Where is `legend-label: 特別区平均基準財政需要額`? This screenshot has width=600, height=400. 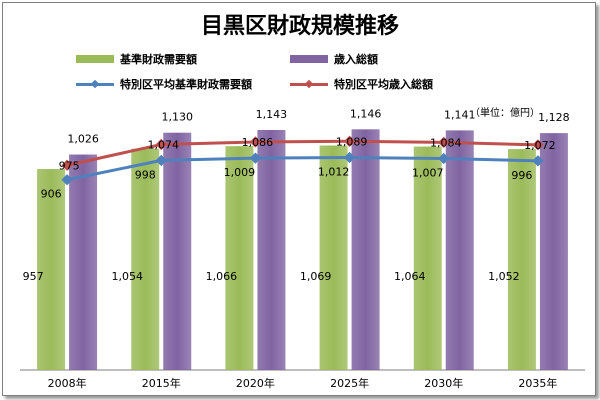 legend-label: 特別区平均基準財政需要額 is located at coordinates (186, 84).